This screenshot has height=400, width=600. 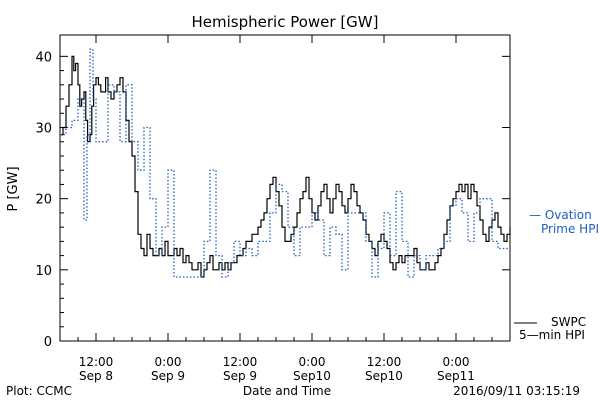 I want to click on legend-item-swpc: SWPC 5—min HPI, so click(x=550, y=328).